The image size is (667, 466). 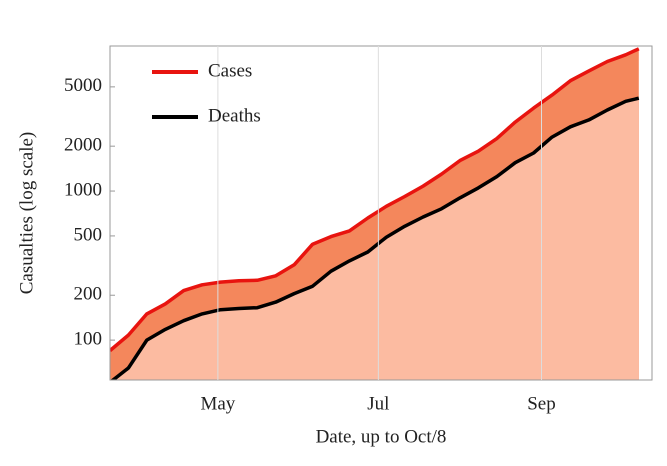 What do you see at coordinates (88, 234) in the screenshot?
I see `y-tick-label: 500` at bounding box center [88, 234].